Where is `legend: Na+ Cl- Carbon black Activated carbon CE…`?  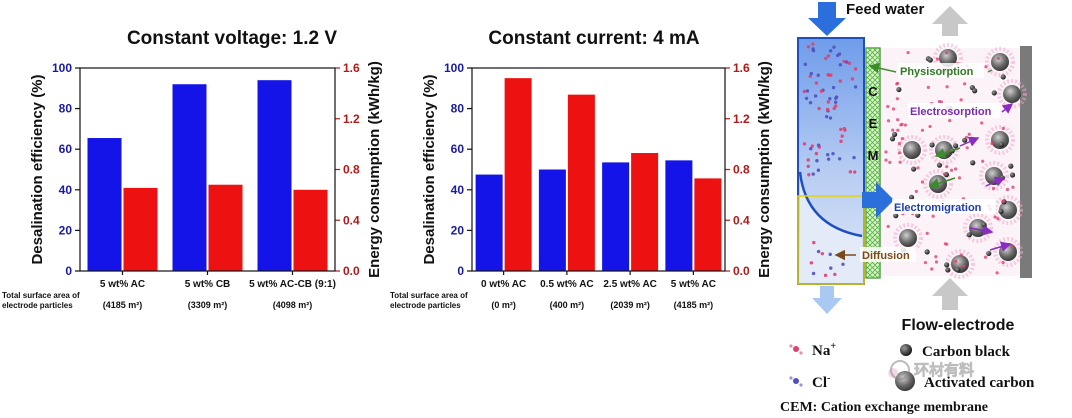 legend: Na+ Cl- Carbon black Activated carbon CE… is located at coordinates (907, 378).